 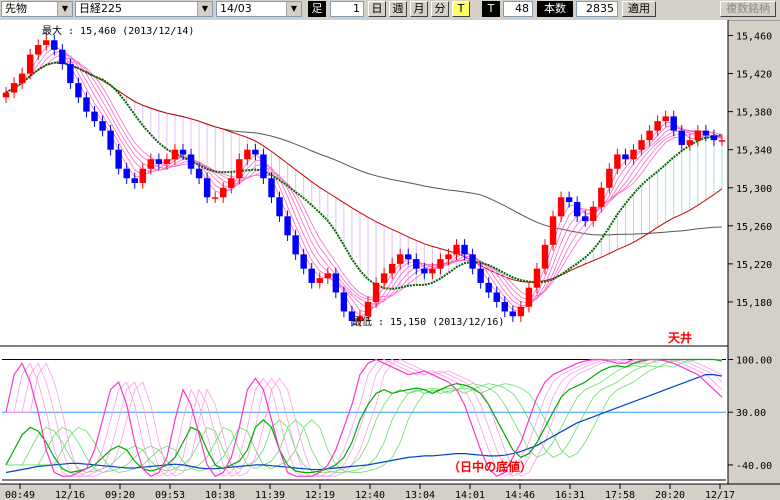 I want to click on instrument-value: 先物, so click(x=16, y=8).